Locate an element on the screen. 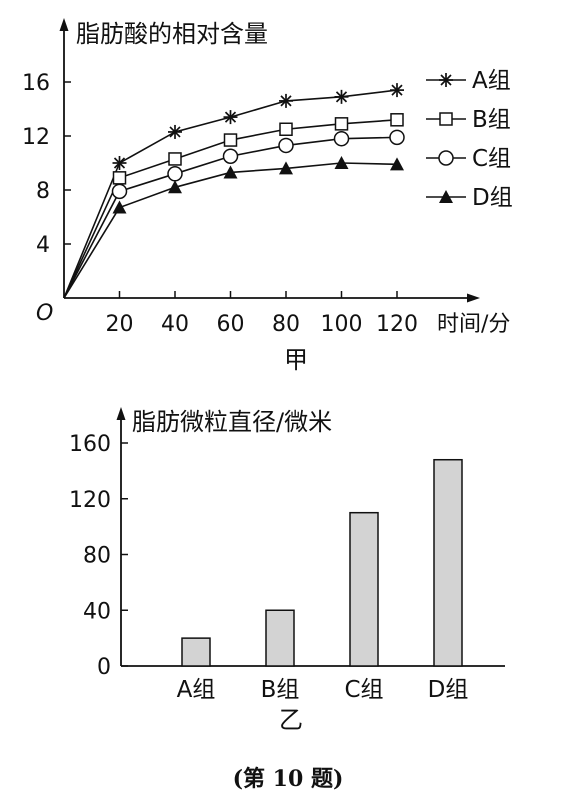 The image size is (576, 809). category-label: A组 is located at coordinates (196, 690).